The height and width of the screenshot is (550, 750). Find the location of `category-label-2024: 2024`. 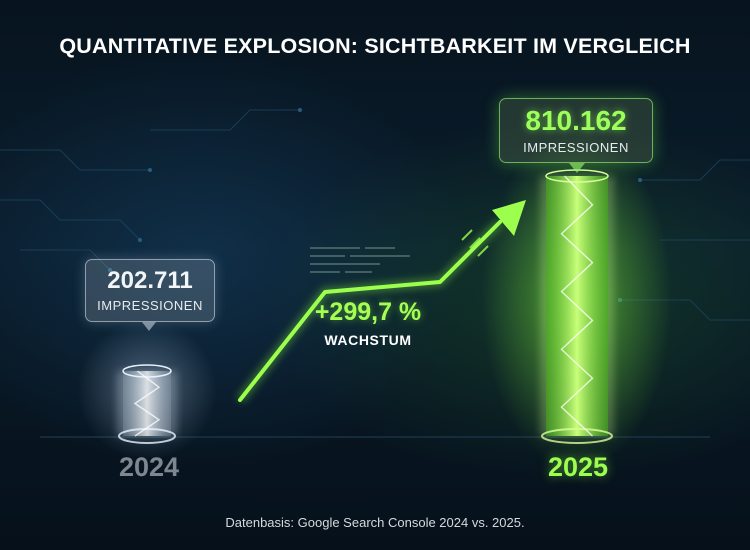

category-label-2024: 2024 is located at coordinates (149, 467).